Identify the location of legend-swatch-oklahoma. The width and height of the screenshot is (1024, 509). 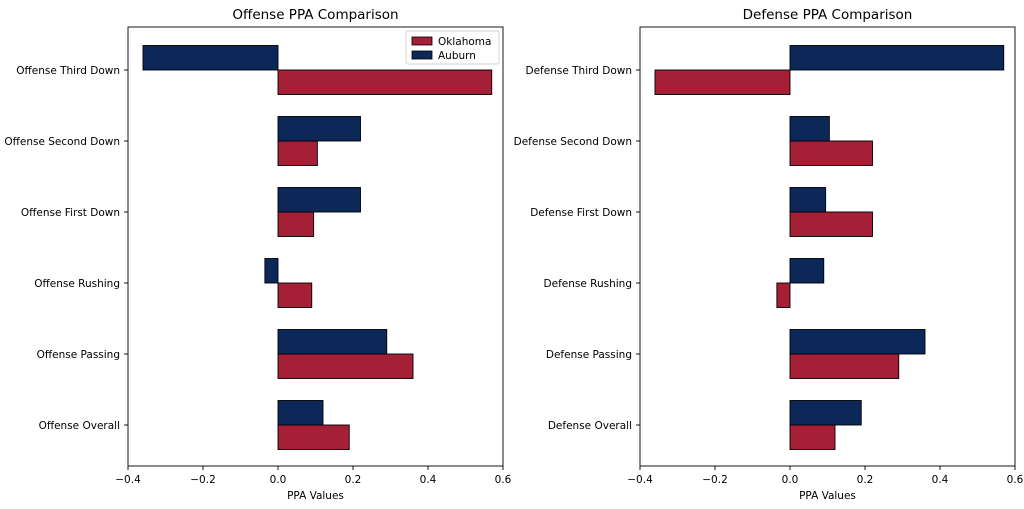
(422, 41).